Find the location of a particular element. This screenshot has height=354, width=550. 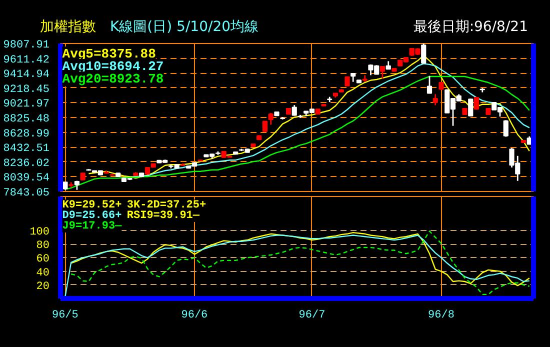

x-tick-label: 96/7 is located at coordinates (312, 316).